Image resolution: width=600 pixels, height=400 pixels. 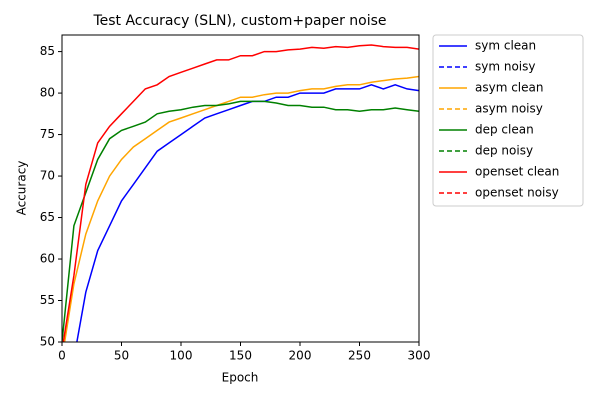 What do you see at coordinates (509, 109) in the screenshot?
I see `legend-label: asym noisy` at bounding box center [509, 109].